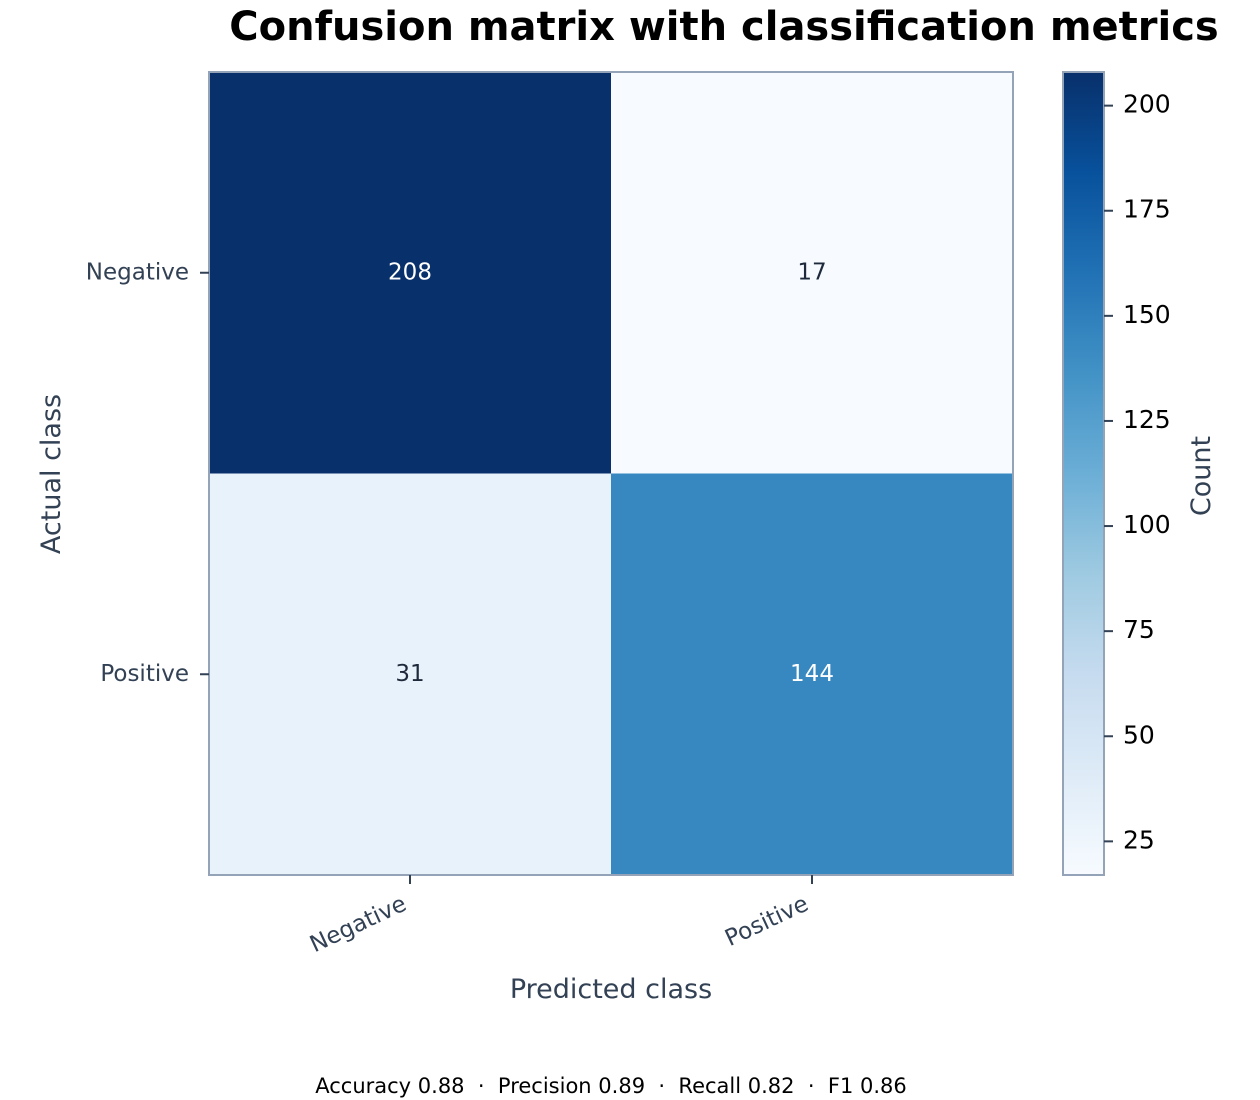 This screenshot has width=1260, height=1100. What do you see at coordinates (358, 924) in the screenshot?
I see `x-tick-label: Negative` at bounding box center [358, 924].